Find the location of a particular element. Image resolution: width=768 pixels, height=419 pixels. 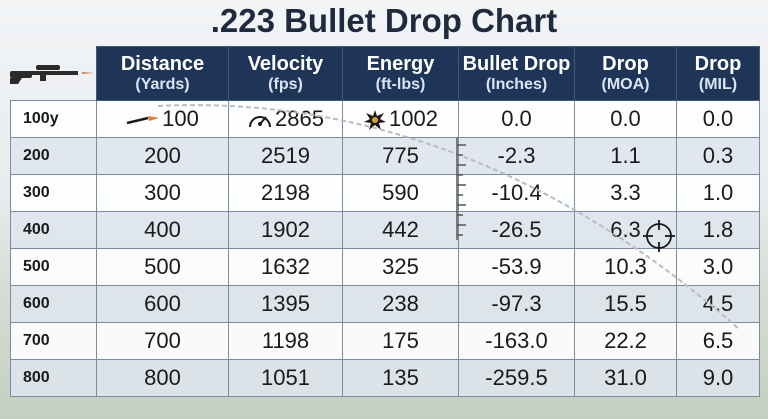

drop-mil-cell: 3.0 is located at coordinates (718, 267).